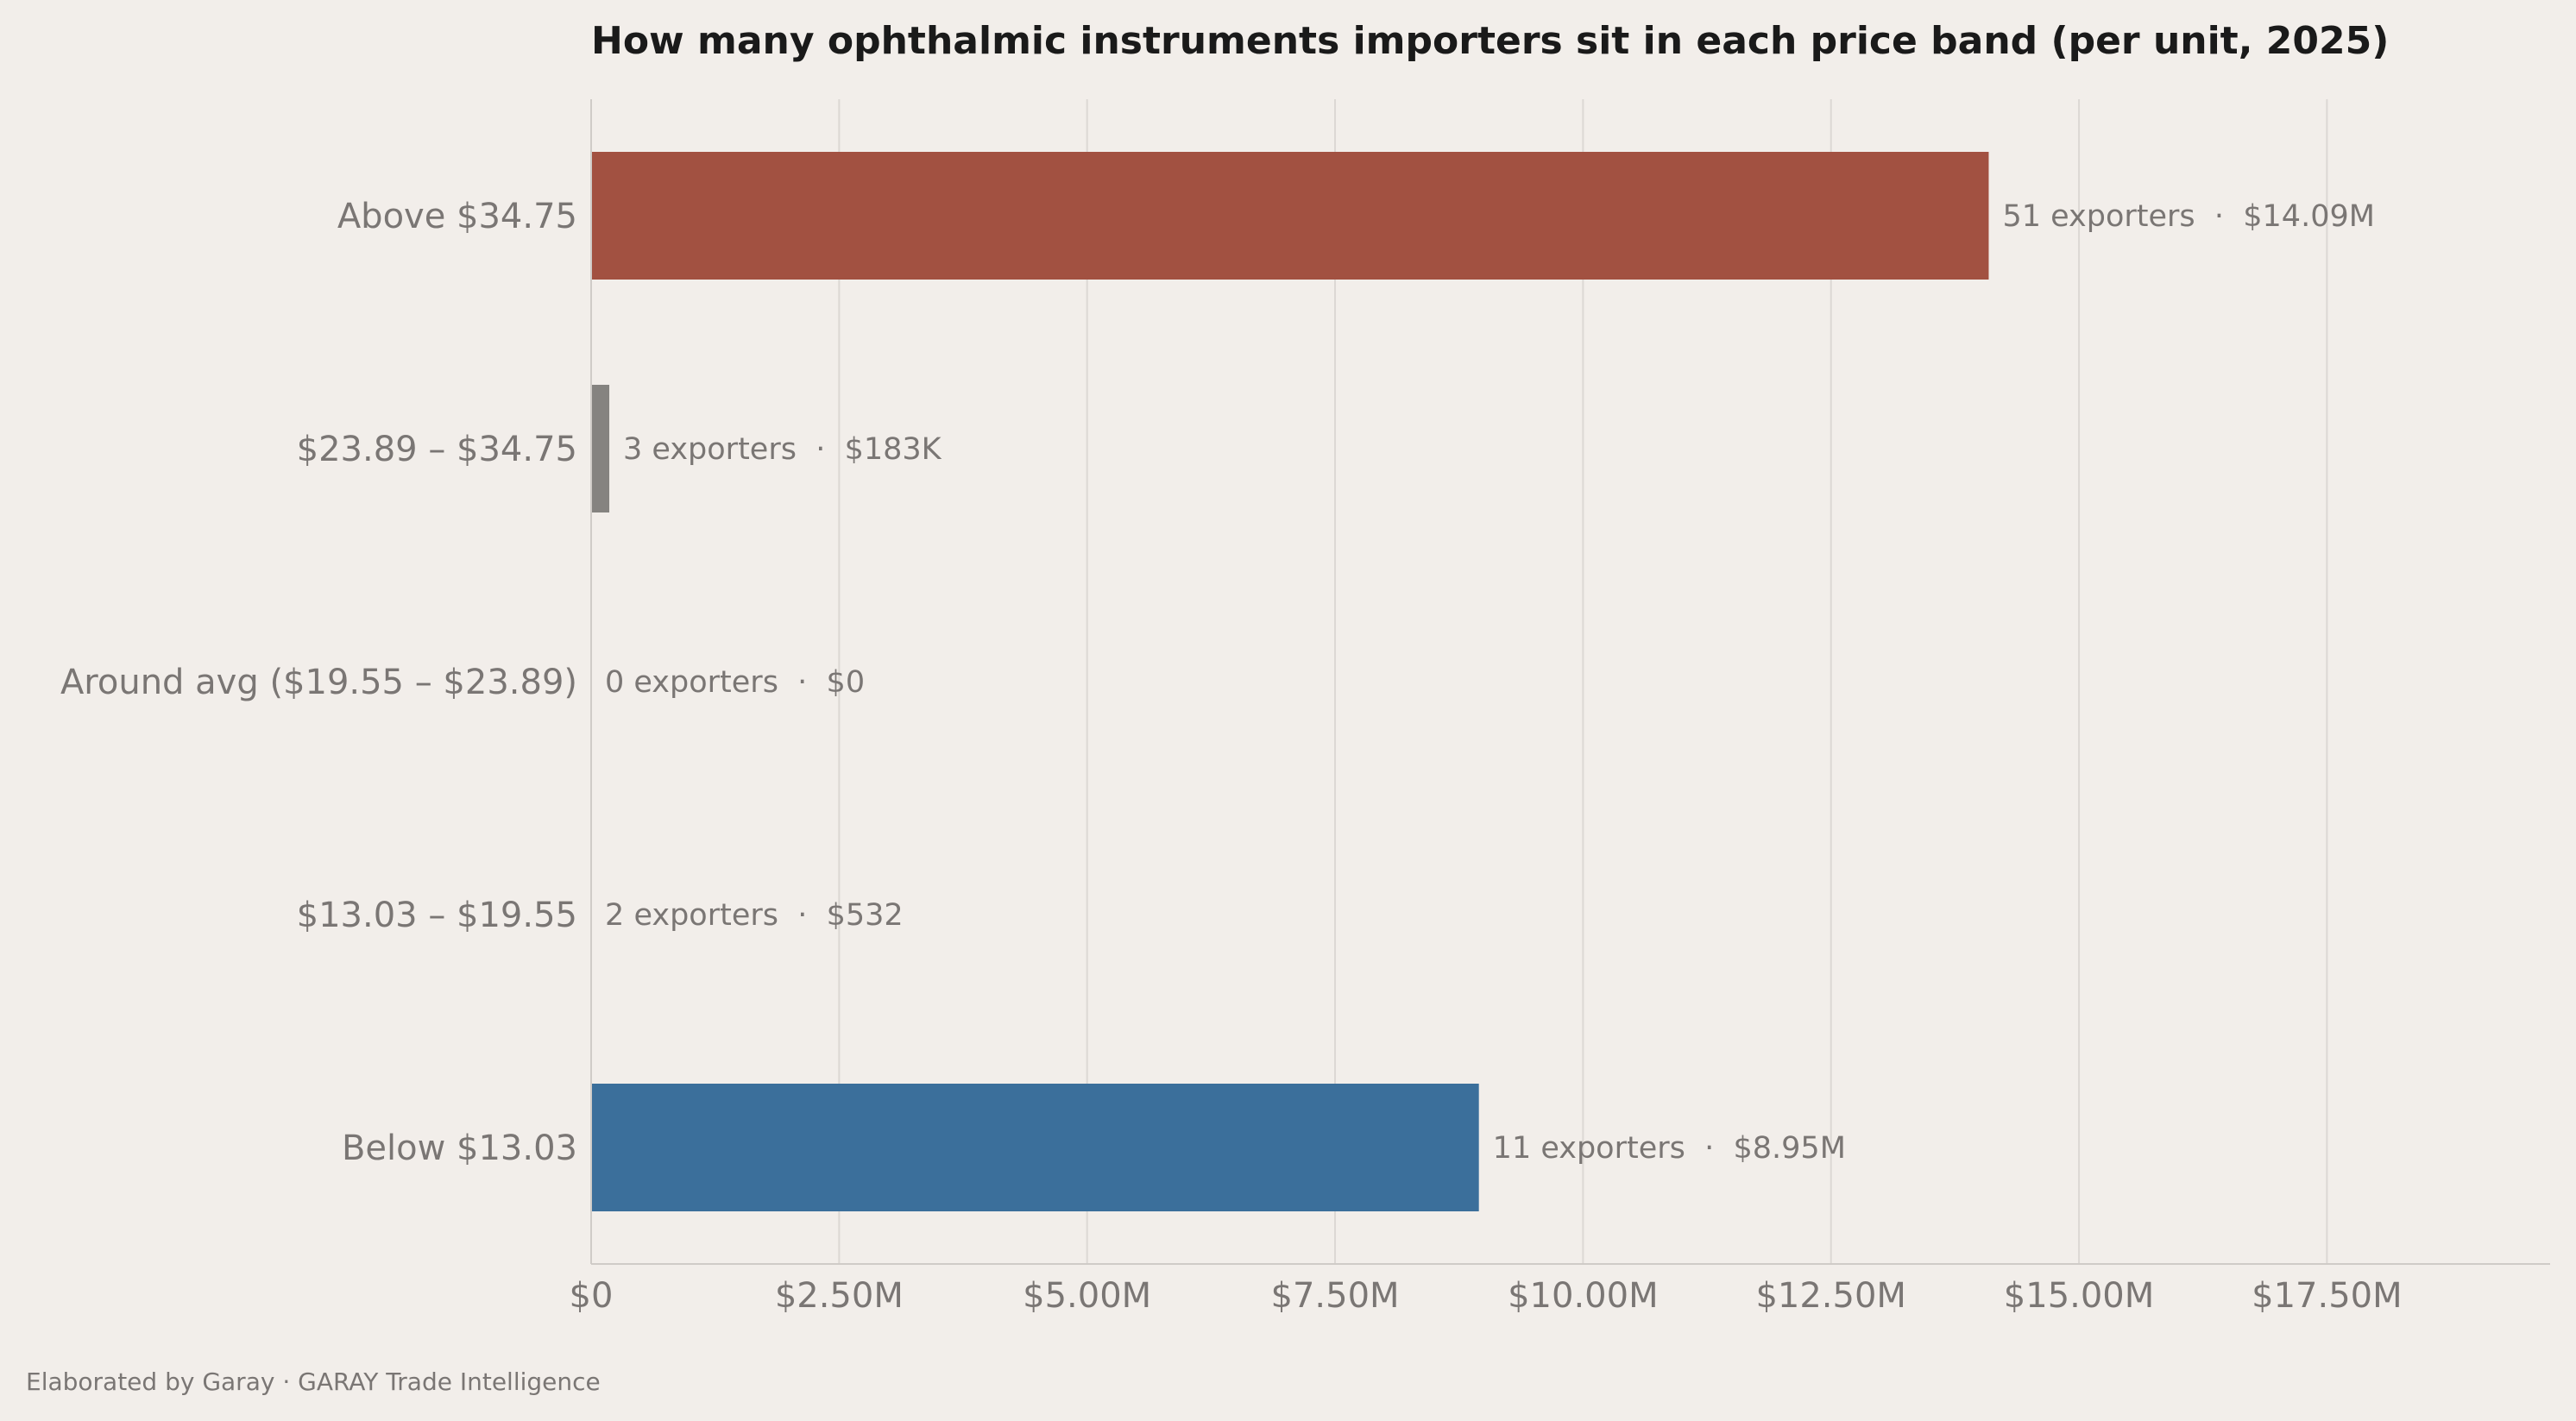 The width and height of the screenshot is (2576, 1421). What do you see at coordinates (782, 449) in the screenshot?
I see `data-label-1: 3 exporters · $183K` at bounding box center [782, 449].